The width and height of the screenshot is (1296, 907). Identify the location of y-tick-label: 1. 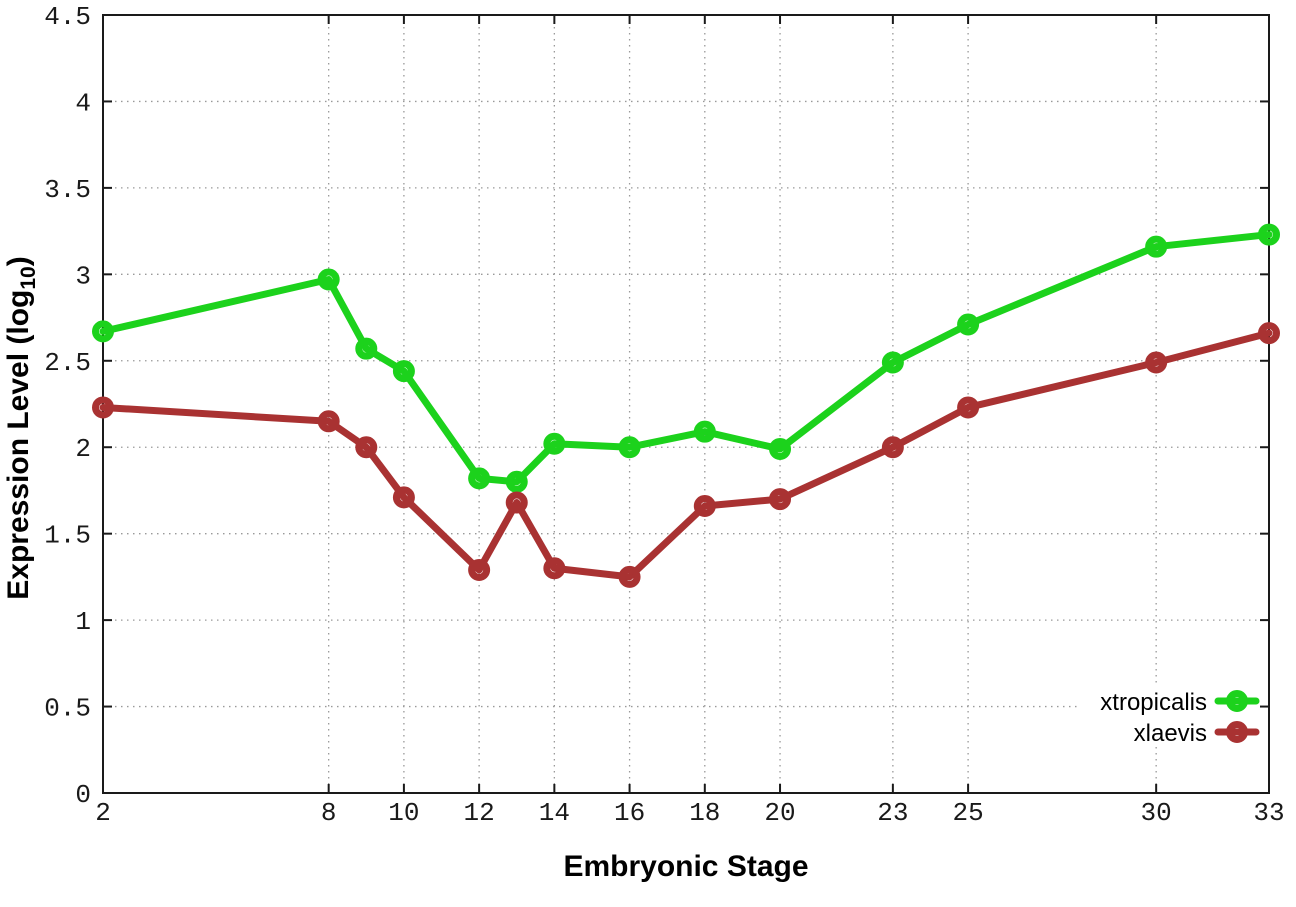
(83, 622).